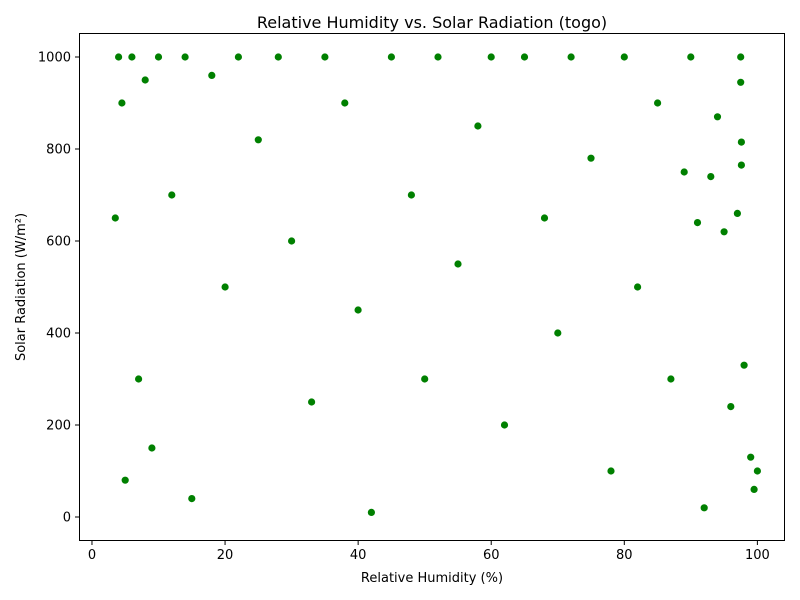 This screenshot has width=800, height=600. Describe the element at coordinates (432, 578) in the screenshot. I see `x-axis-label: Relative Humidity (%)` at that location.